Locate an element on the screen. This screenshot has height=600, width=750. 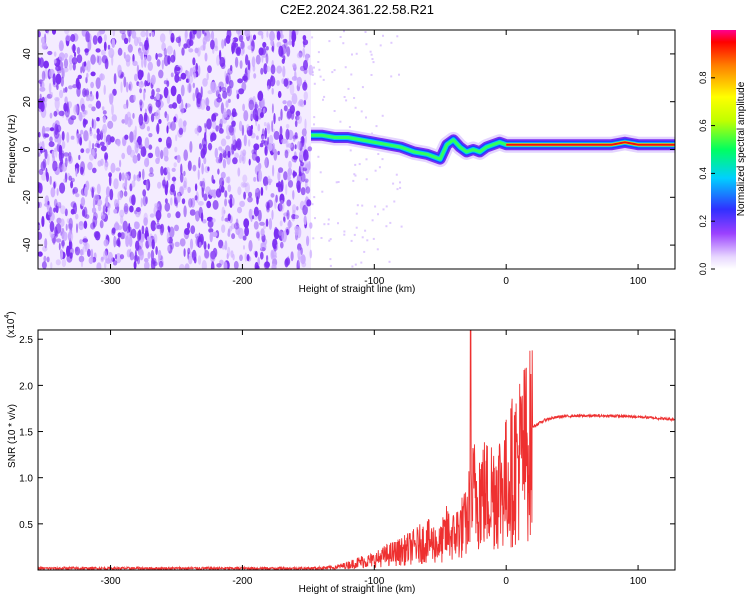
colorbar-tick-label: 0.2 is located at coordinates (703, 221).